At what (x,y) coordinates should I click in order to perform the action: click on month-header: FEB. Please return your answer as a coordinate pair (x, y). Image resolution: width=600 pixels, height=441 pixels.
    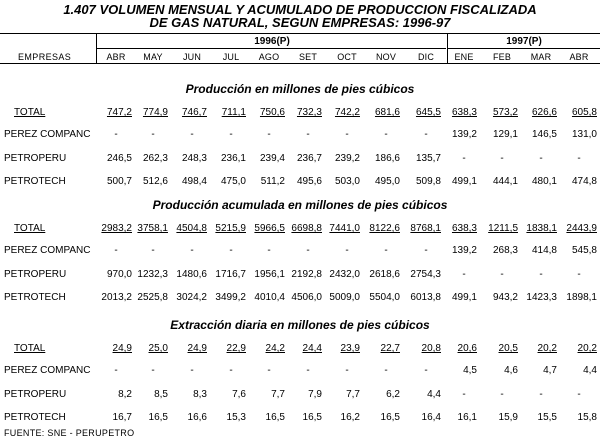
    Looking at the image, I should click on (502, 57).